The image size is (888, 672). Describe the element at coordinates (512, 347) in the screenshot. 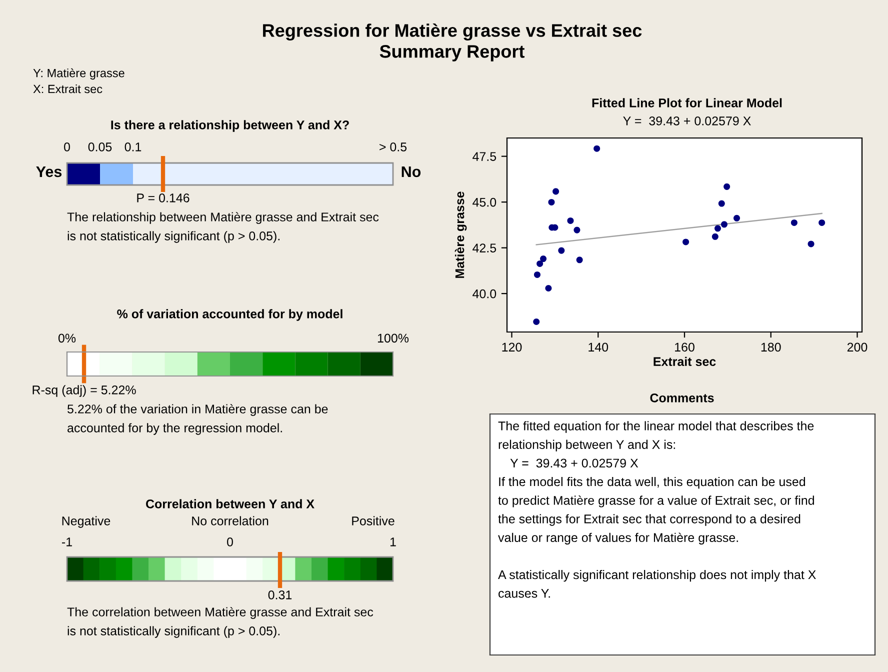

I see `x-tick-label: 120` at that location.